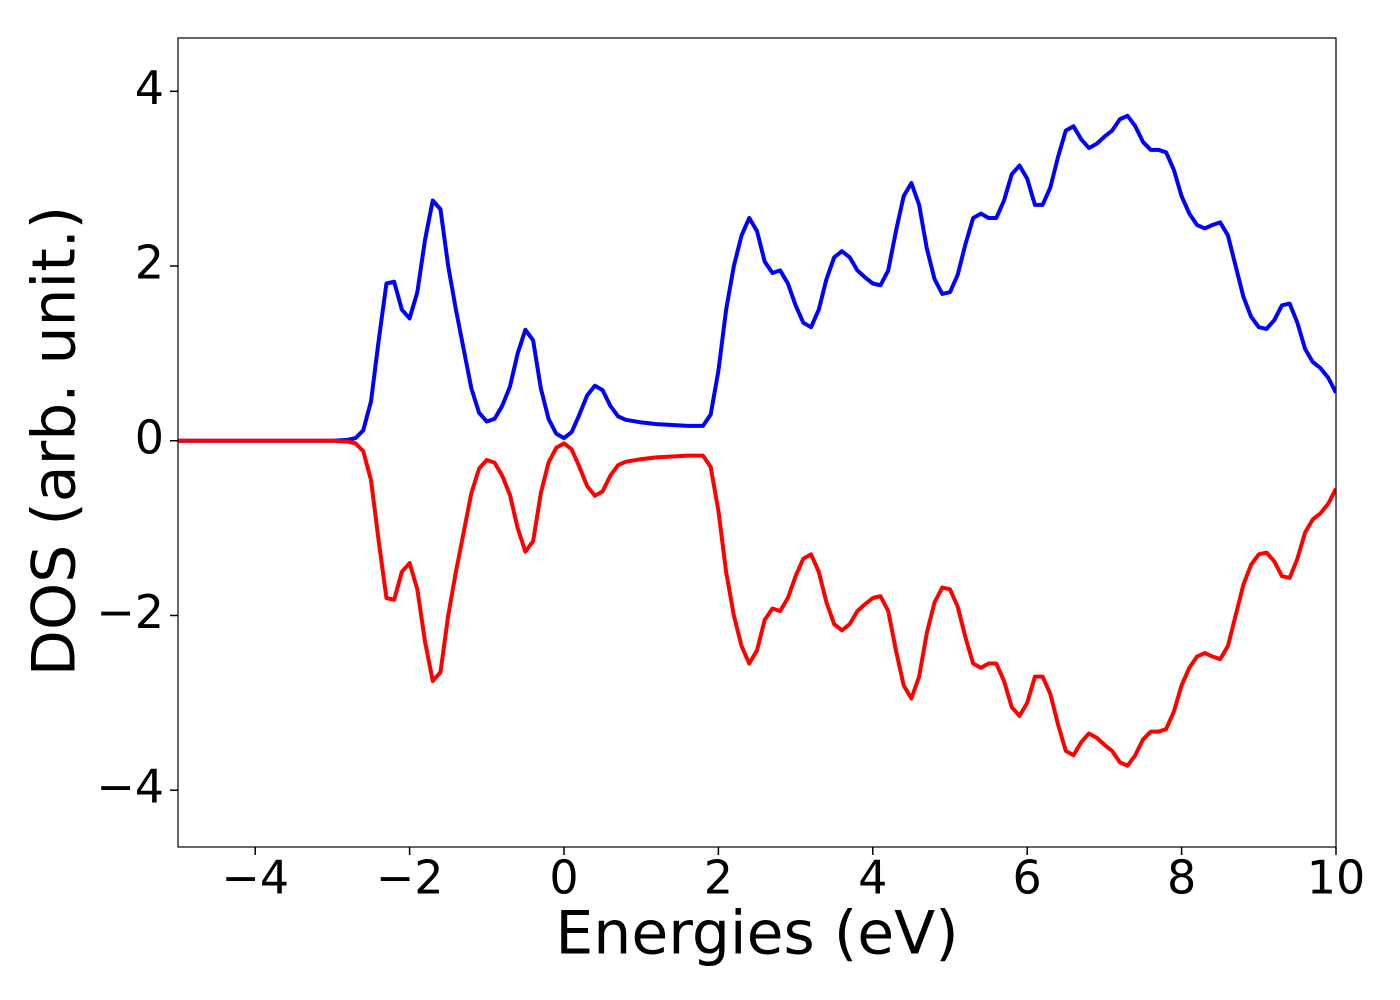  Describe the element at coordinates (130, 612) in the screenshot. I see `y-tick-label: −2` at that location.